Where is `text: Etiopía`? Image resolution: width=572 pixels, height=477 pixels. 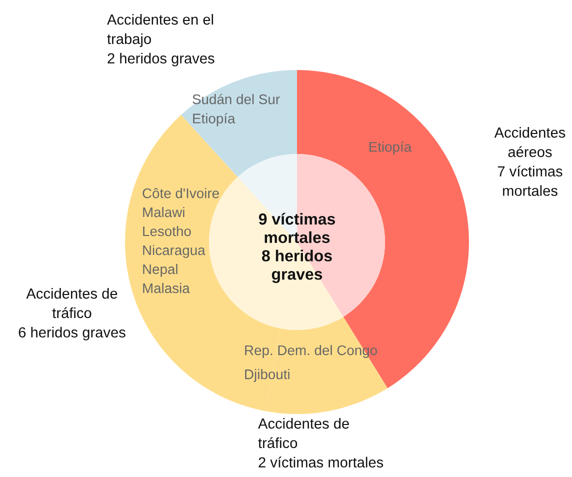
text: Etiopía is located at coordinates (391, 148).